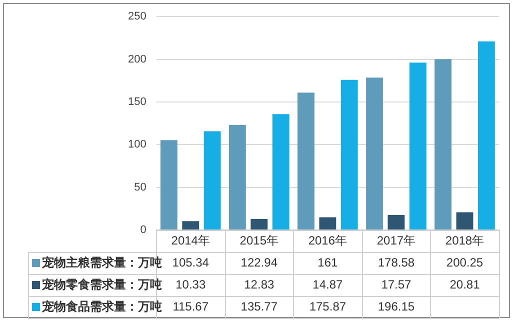  What do you see at coordinates (396, 284) in the screenshot?
I see `data-label: 17.57` at bounding box center [396, 284].